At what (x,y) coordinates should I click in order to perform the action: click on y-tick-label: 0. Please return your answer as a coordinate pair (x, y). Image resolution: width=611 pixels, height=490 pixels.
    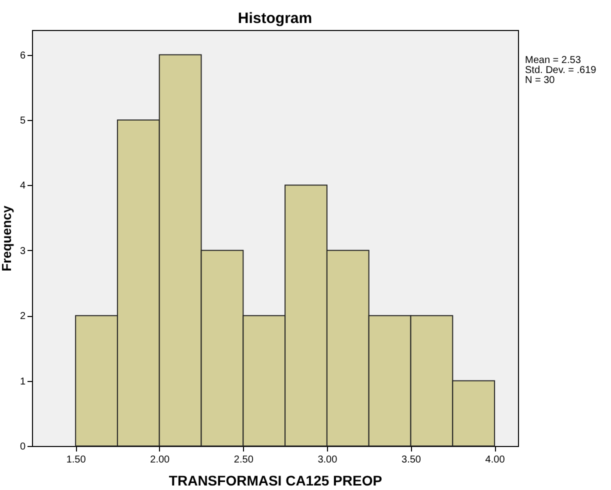
    Looking at the image, I should click on (23, 447).